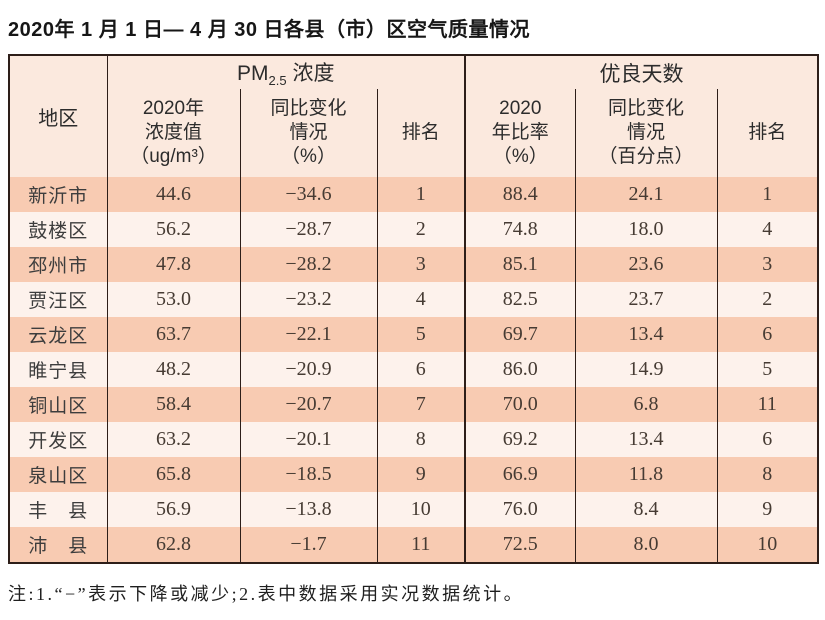  I want to click on table-footnote: 注:1.“−”表示下降或减少;2.表中数据采用实况数据统计。, so click(266, 594).